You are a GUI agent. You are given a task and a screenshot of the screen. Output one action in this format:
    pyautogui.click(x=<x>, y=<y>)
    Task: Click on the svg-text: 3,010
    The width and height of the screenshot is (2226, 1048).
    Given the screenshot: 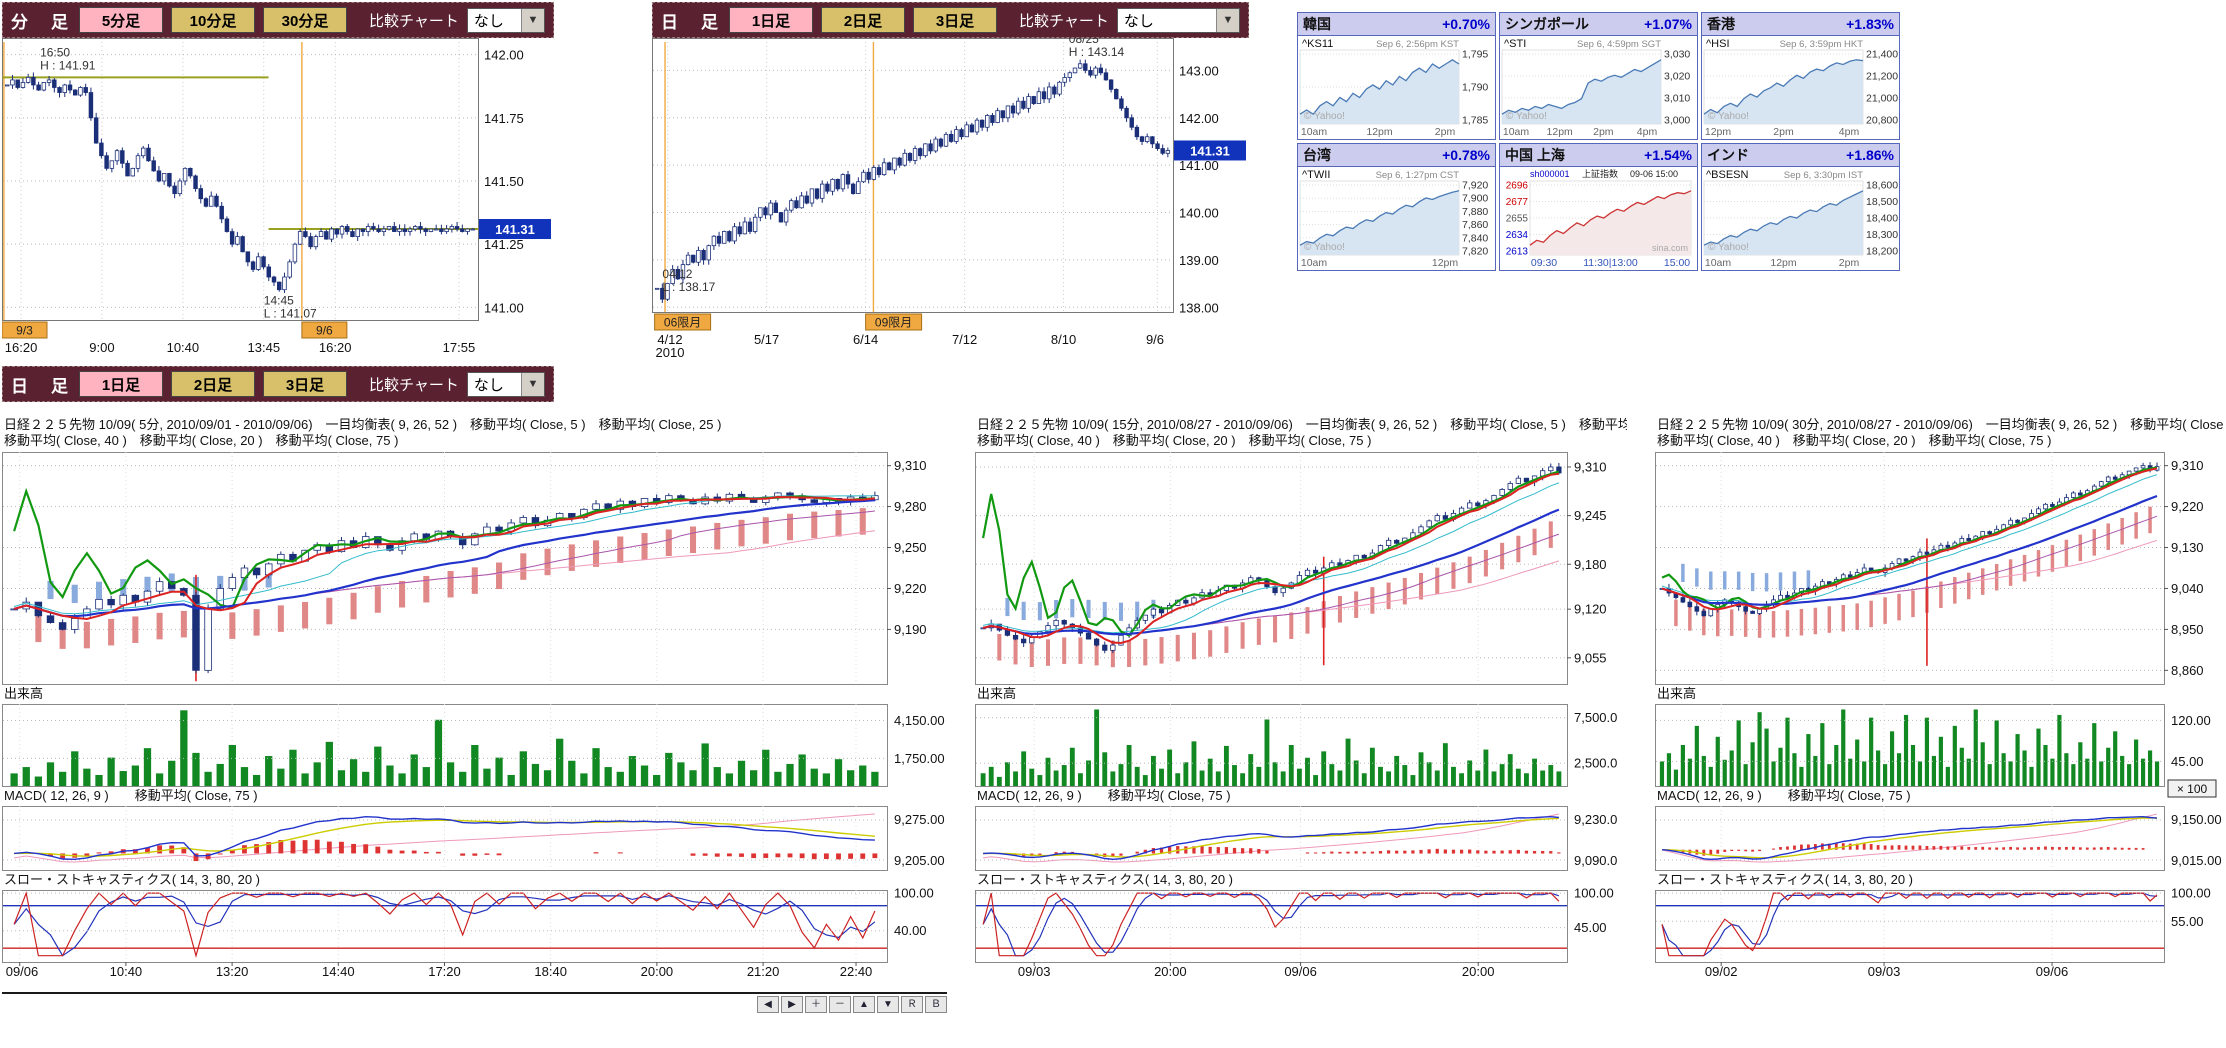 What is the action you would take?
    pyautogui.click(x=1677, y=99)
    